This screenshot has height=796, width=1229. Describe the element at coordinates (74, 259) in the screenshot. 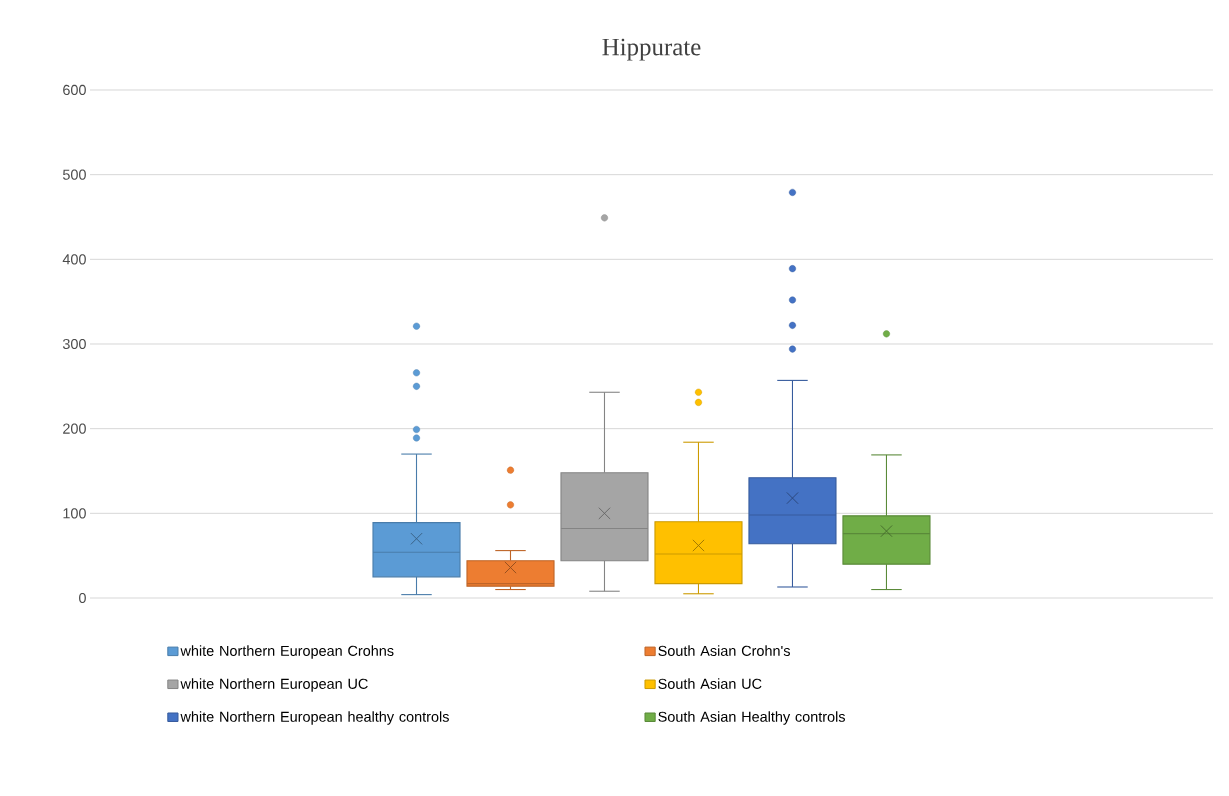

I see `y-tick-label: 400` at that location.